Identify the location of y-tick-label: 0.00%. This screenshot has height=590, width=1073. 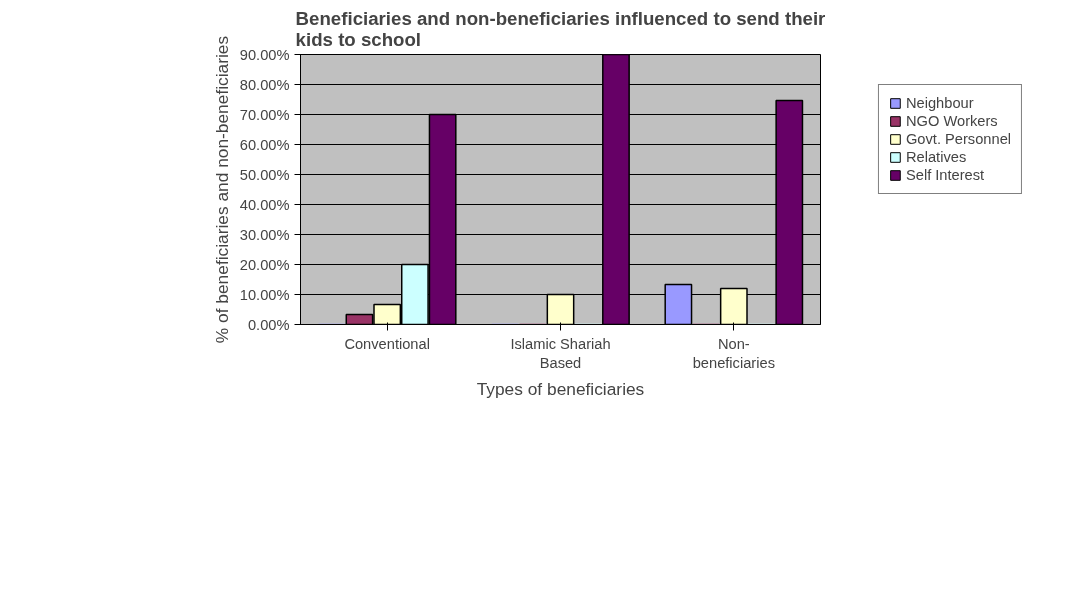
(268, 324).